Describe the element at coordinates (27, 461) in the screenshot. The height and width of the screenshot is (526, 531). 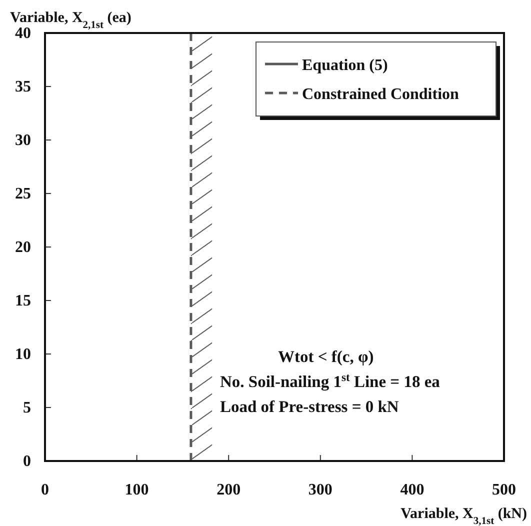
I see `y-tick-label: 0` at that location.